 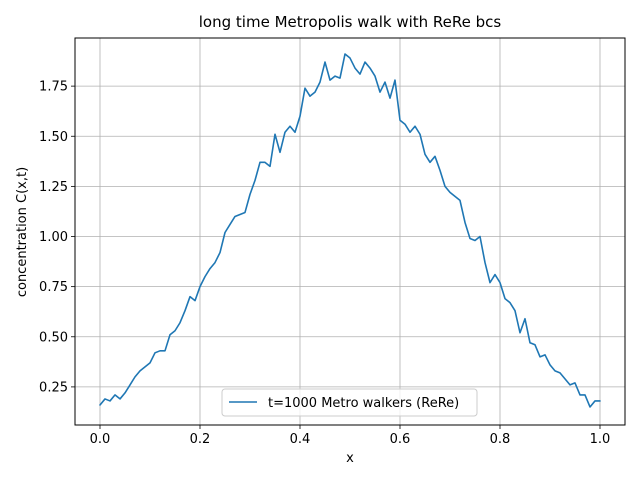 I want to click on y-tick-label: 0.75, so click(x=53, y=287).